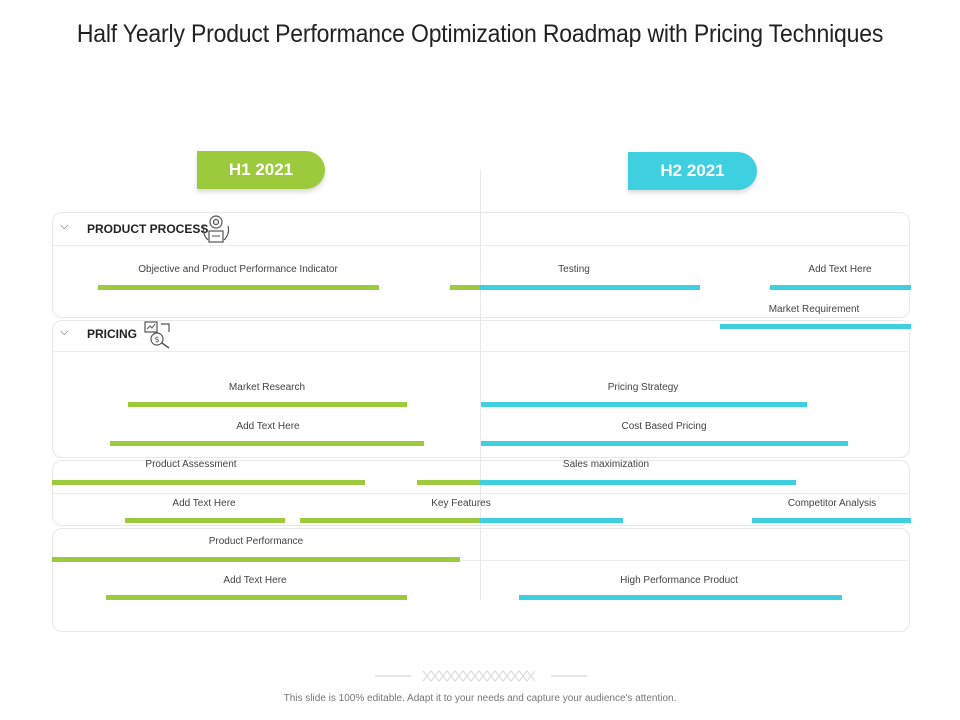  Describe the element at coordinates (112, 334) in the screenshot. I see `section-title-pricing: PRICING` at that location.